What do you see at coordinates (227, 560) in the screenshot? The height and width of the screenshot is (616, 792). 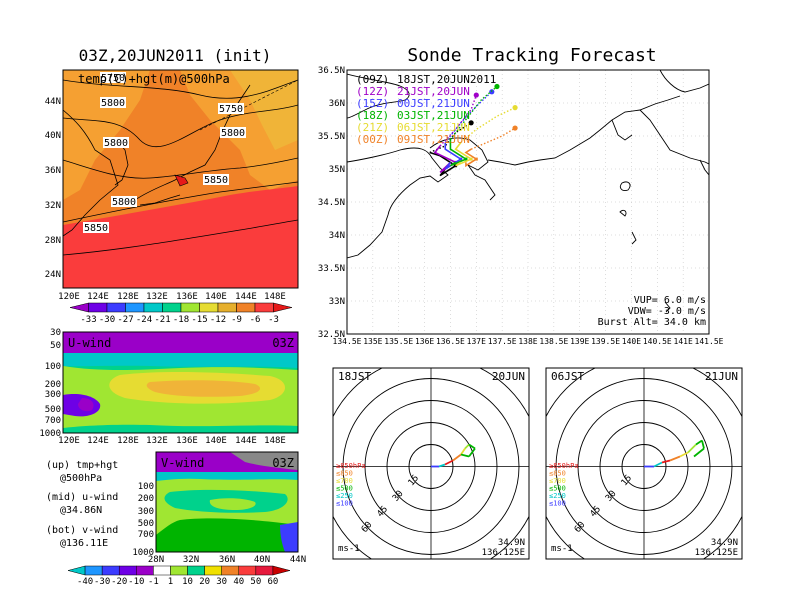 I see `lat-tick-label: 36N` at bounding box center [227, 560].